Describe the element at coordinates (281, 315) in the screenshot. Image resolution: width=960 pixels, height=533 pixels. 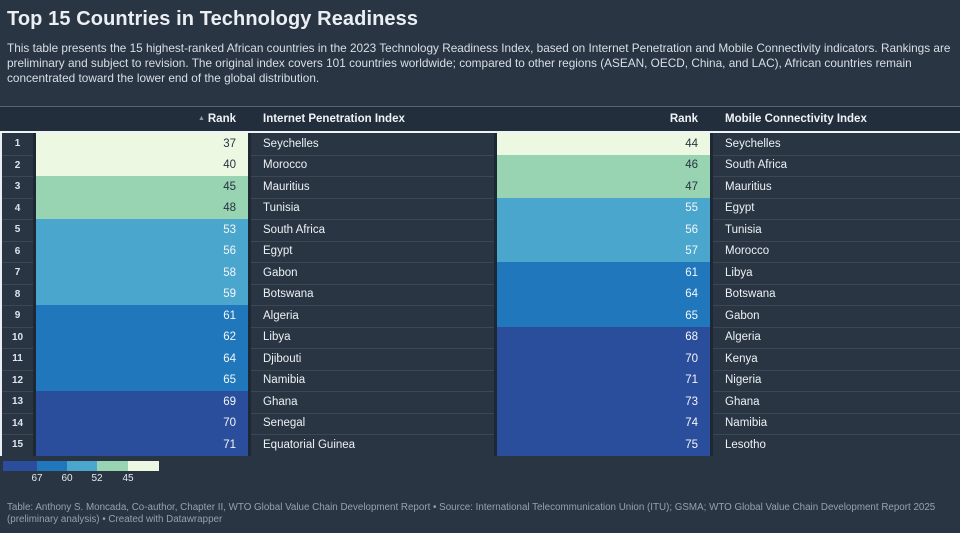
I see `internet-country-cell: Algeria` at that location.